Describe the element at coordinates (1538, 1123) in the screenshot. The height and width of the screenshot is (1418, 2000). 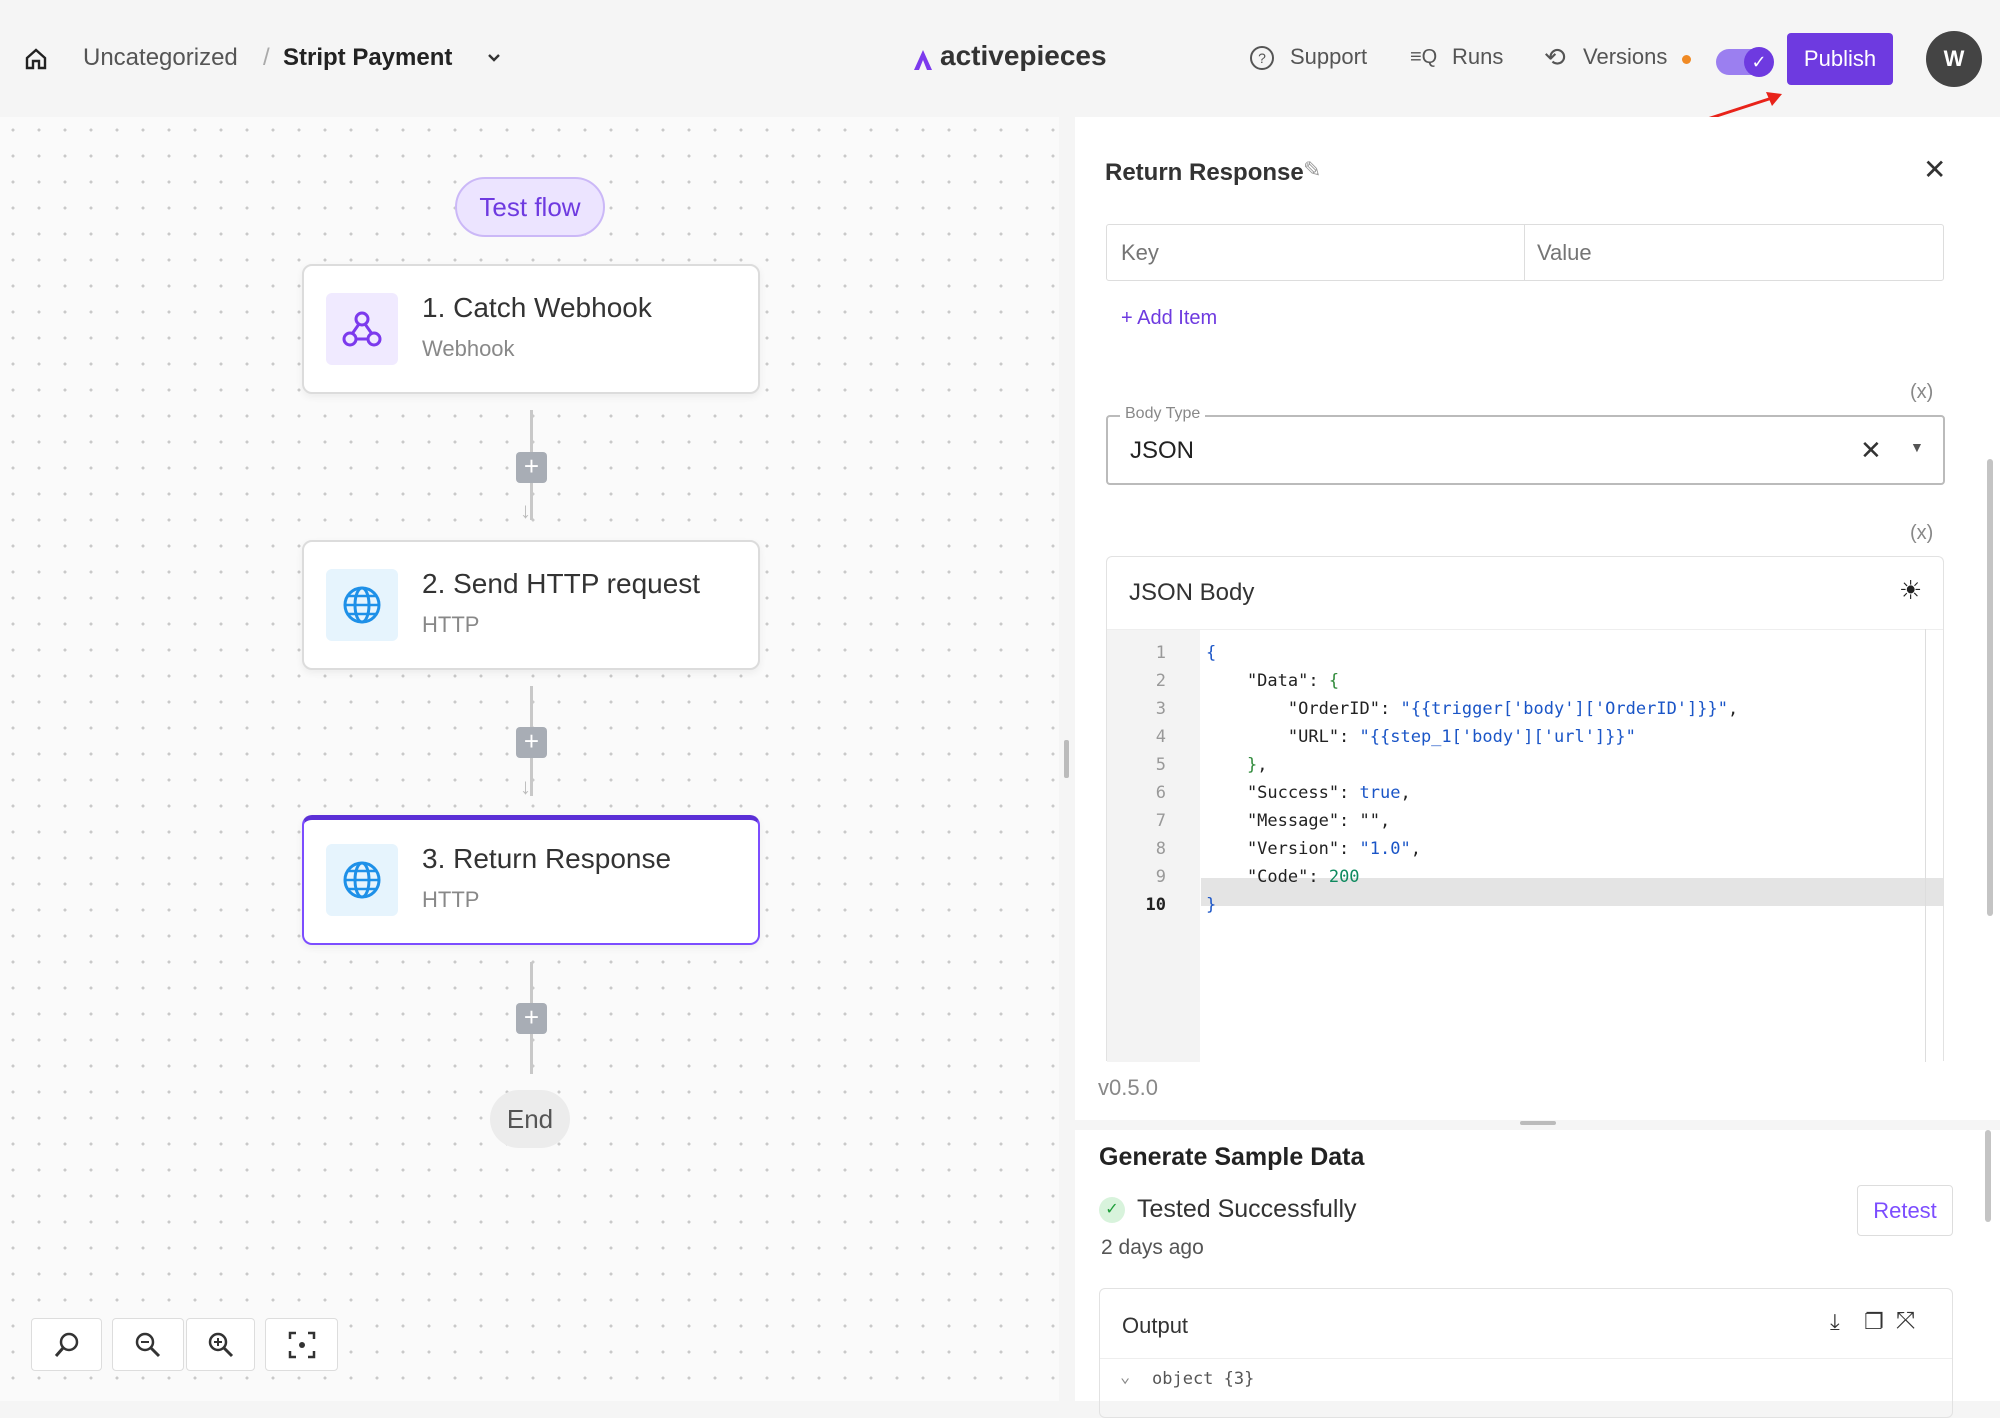
I see `split-resize-handle` at that location.